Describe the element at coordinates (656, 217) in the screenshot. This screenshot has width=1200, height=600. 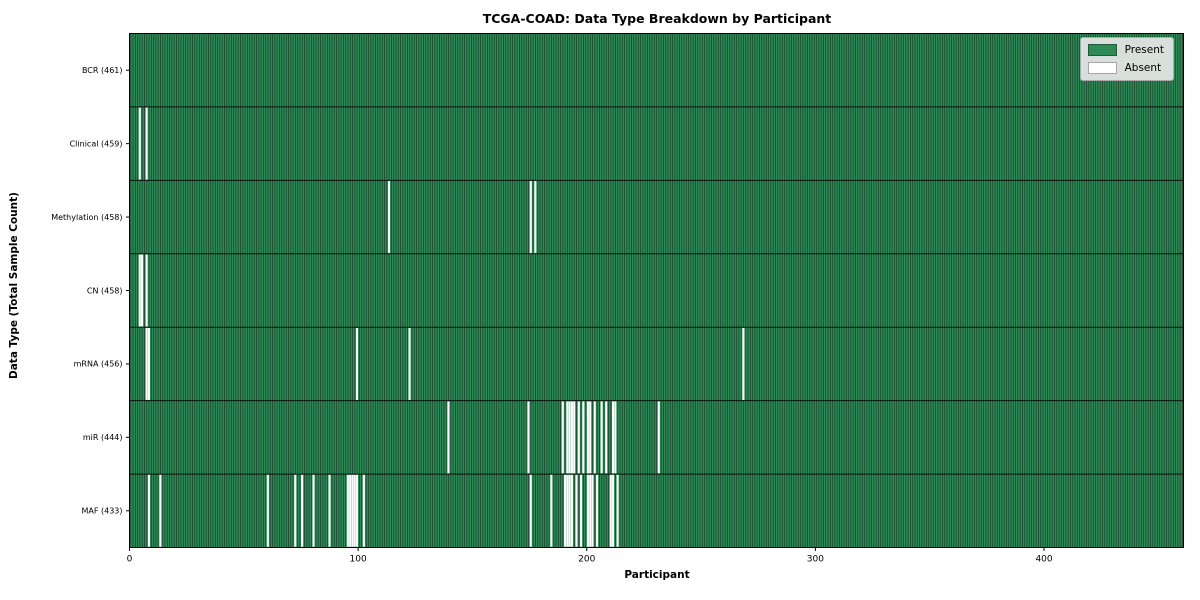
I see `row-band-Methylation` at that location.